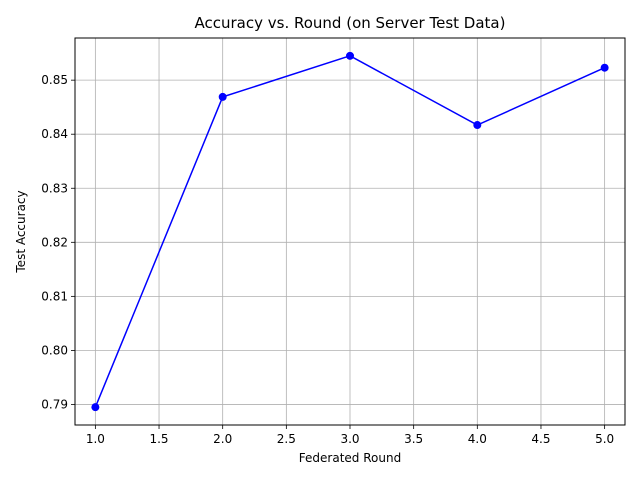  I want to click on x-axis-label: Federated Round, so click(350, 458).